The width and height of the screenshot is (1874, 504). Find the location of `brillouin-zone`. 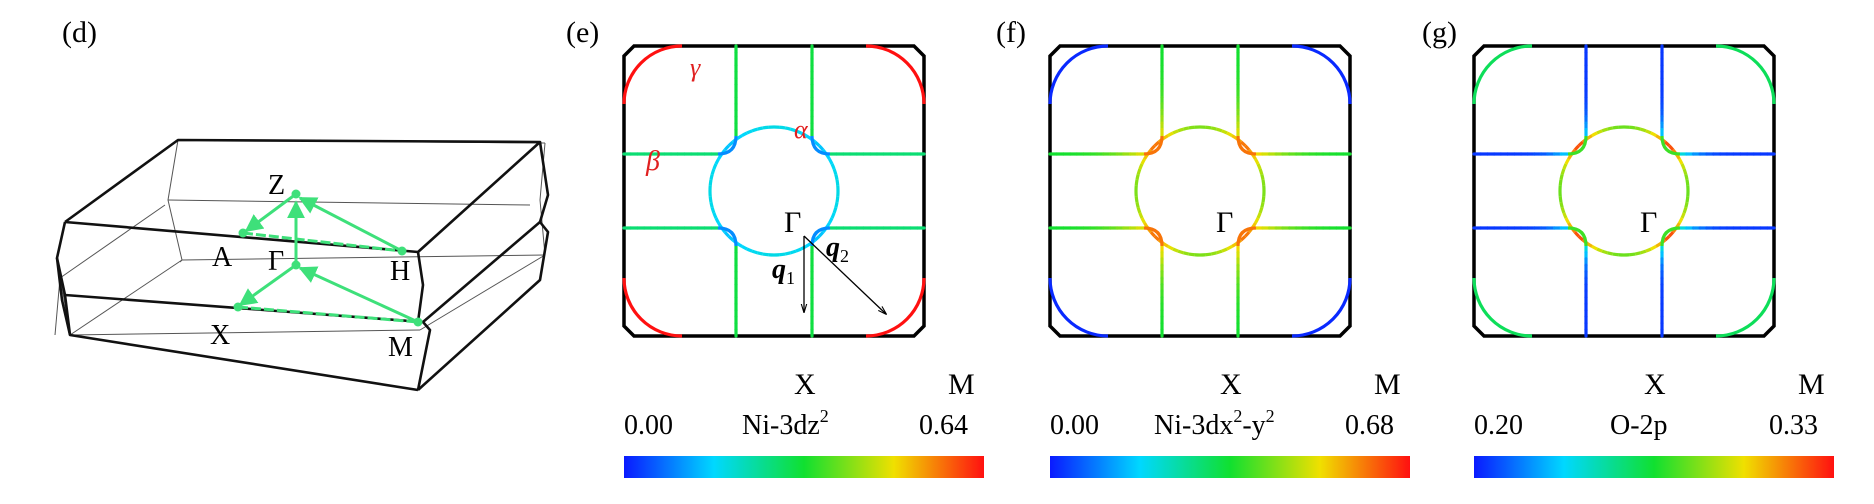

brillouin-zone is located at coordinates (302, 265).